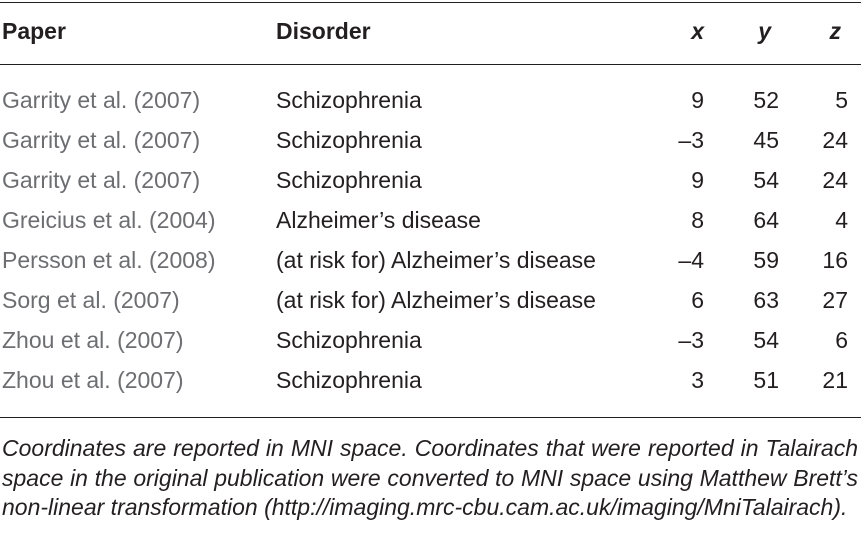  What do you see at coordinates (691, 260) in the screenshot?
I see `cell-x: –4` at bounding box center [691, 260].